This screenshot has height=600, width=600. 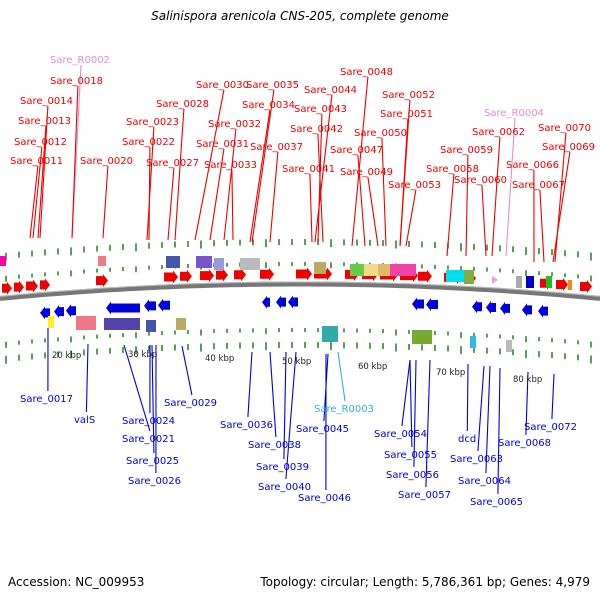 What do you see at coordinates (322, 429) in the screenshot?
I see `gene-label-bottom: Sare_0045` at bounding box center [322, 429].